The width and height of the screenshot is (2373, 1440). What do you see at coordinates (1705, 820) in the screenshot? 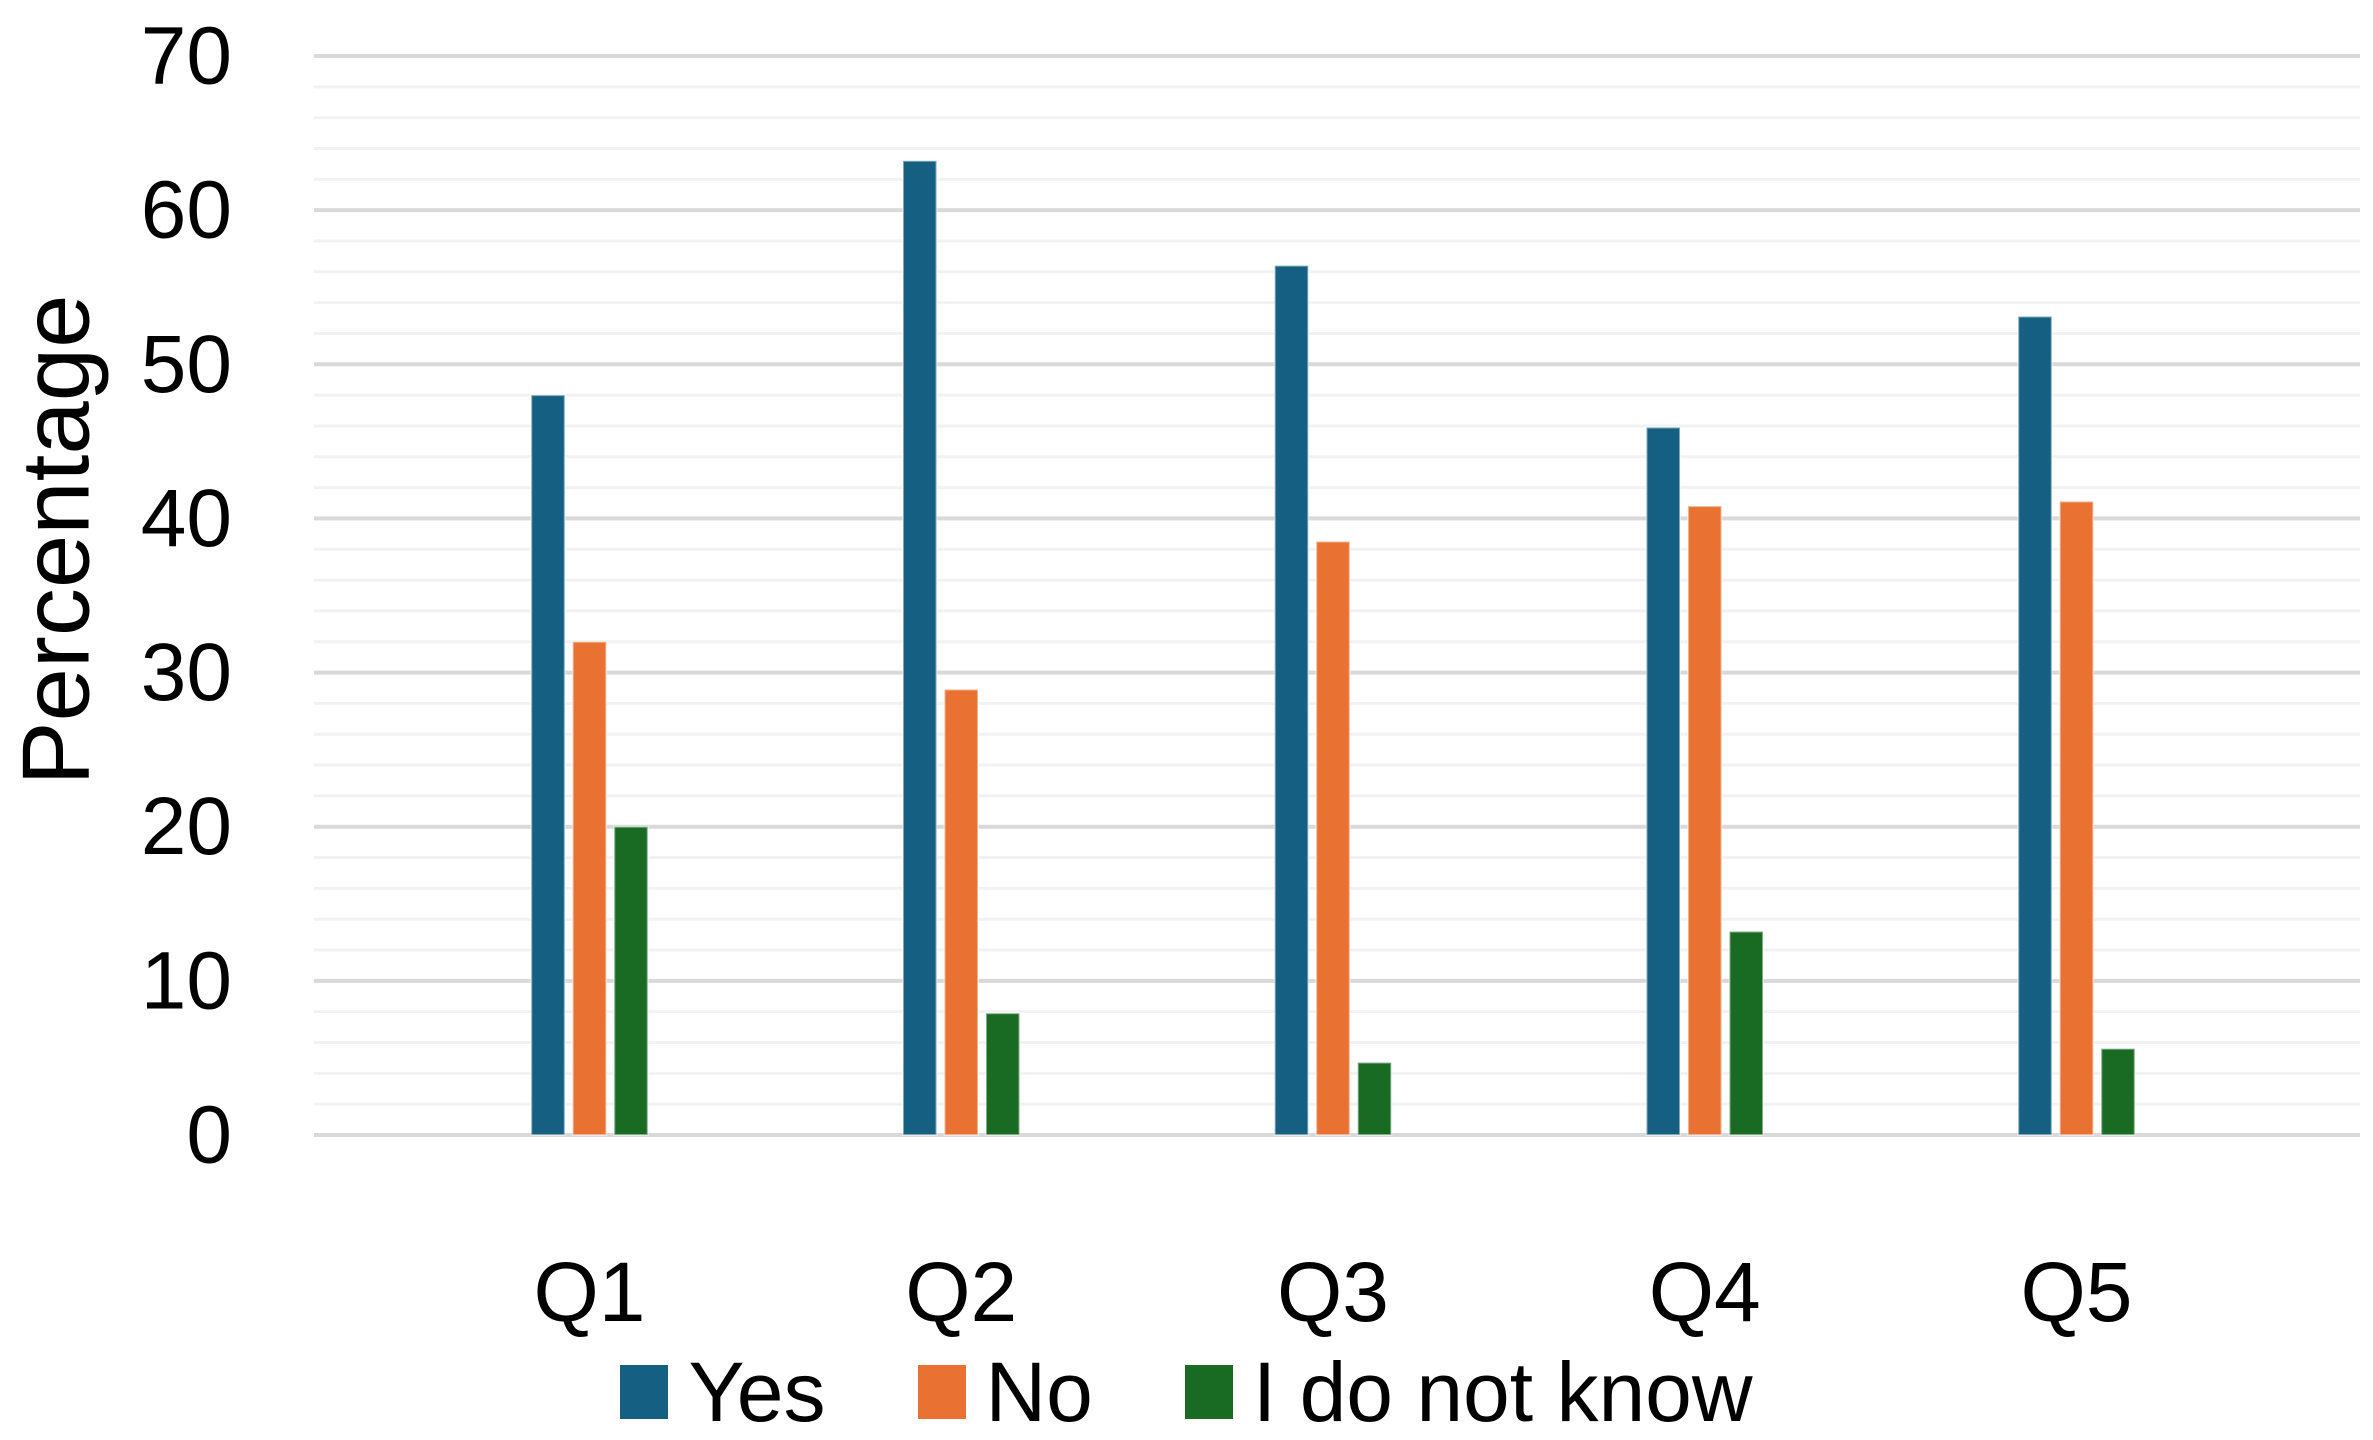
I see `bar-q4-no` at bounding box center [1705, 820].